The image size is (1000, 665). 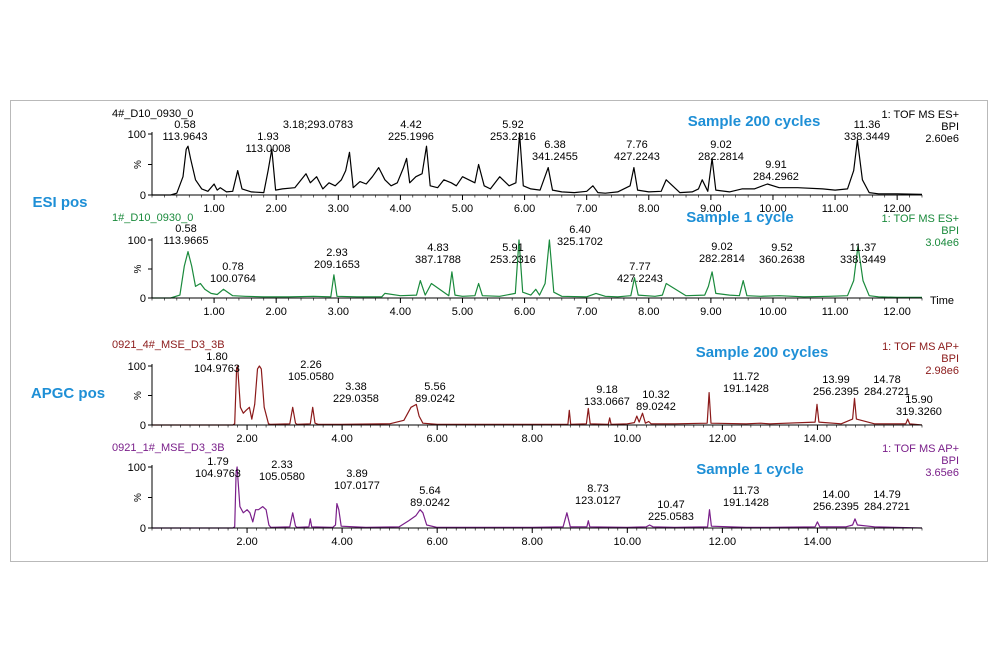 What do you see at coordinates (436, 439) in the screenshot?
I see `x-tick-label: 6.00` at bounding box center [436, 439].